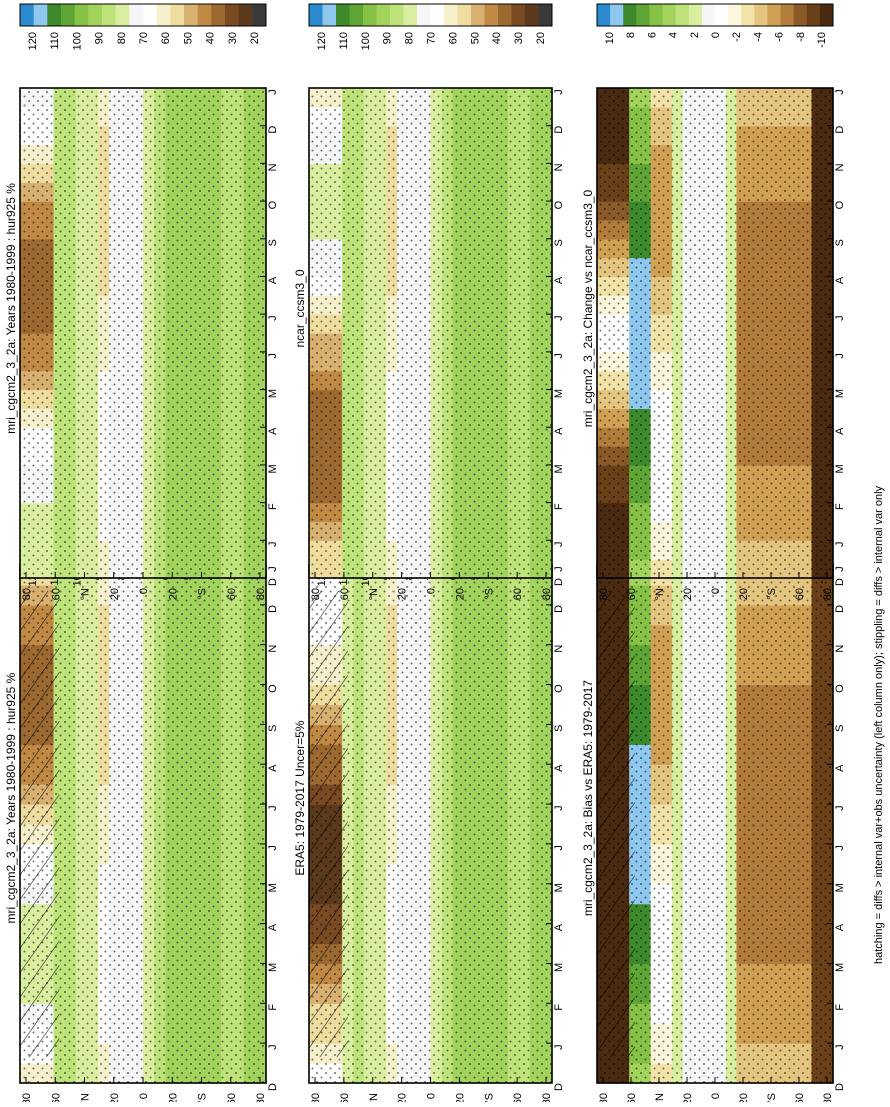 The width and height of the screenshot is (890, 1107). What do you see at coordinates (652, 35) in the screenshot?
I see `colorbar-label: 6` at bounding box center [652, 35].